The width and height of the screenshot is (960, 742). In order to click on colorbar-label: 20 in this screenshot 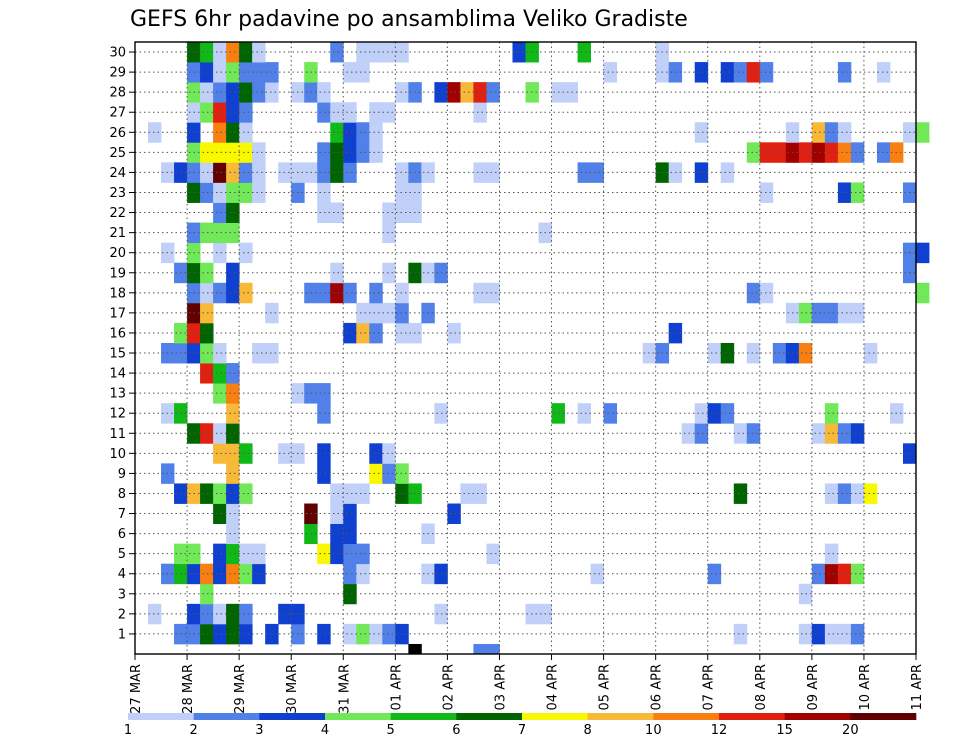, I will do `click(850, 730)`.